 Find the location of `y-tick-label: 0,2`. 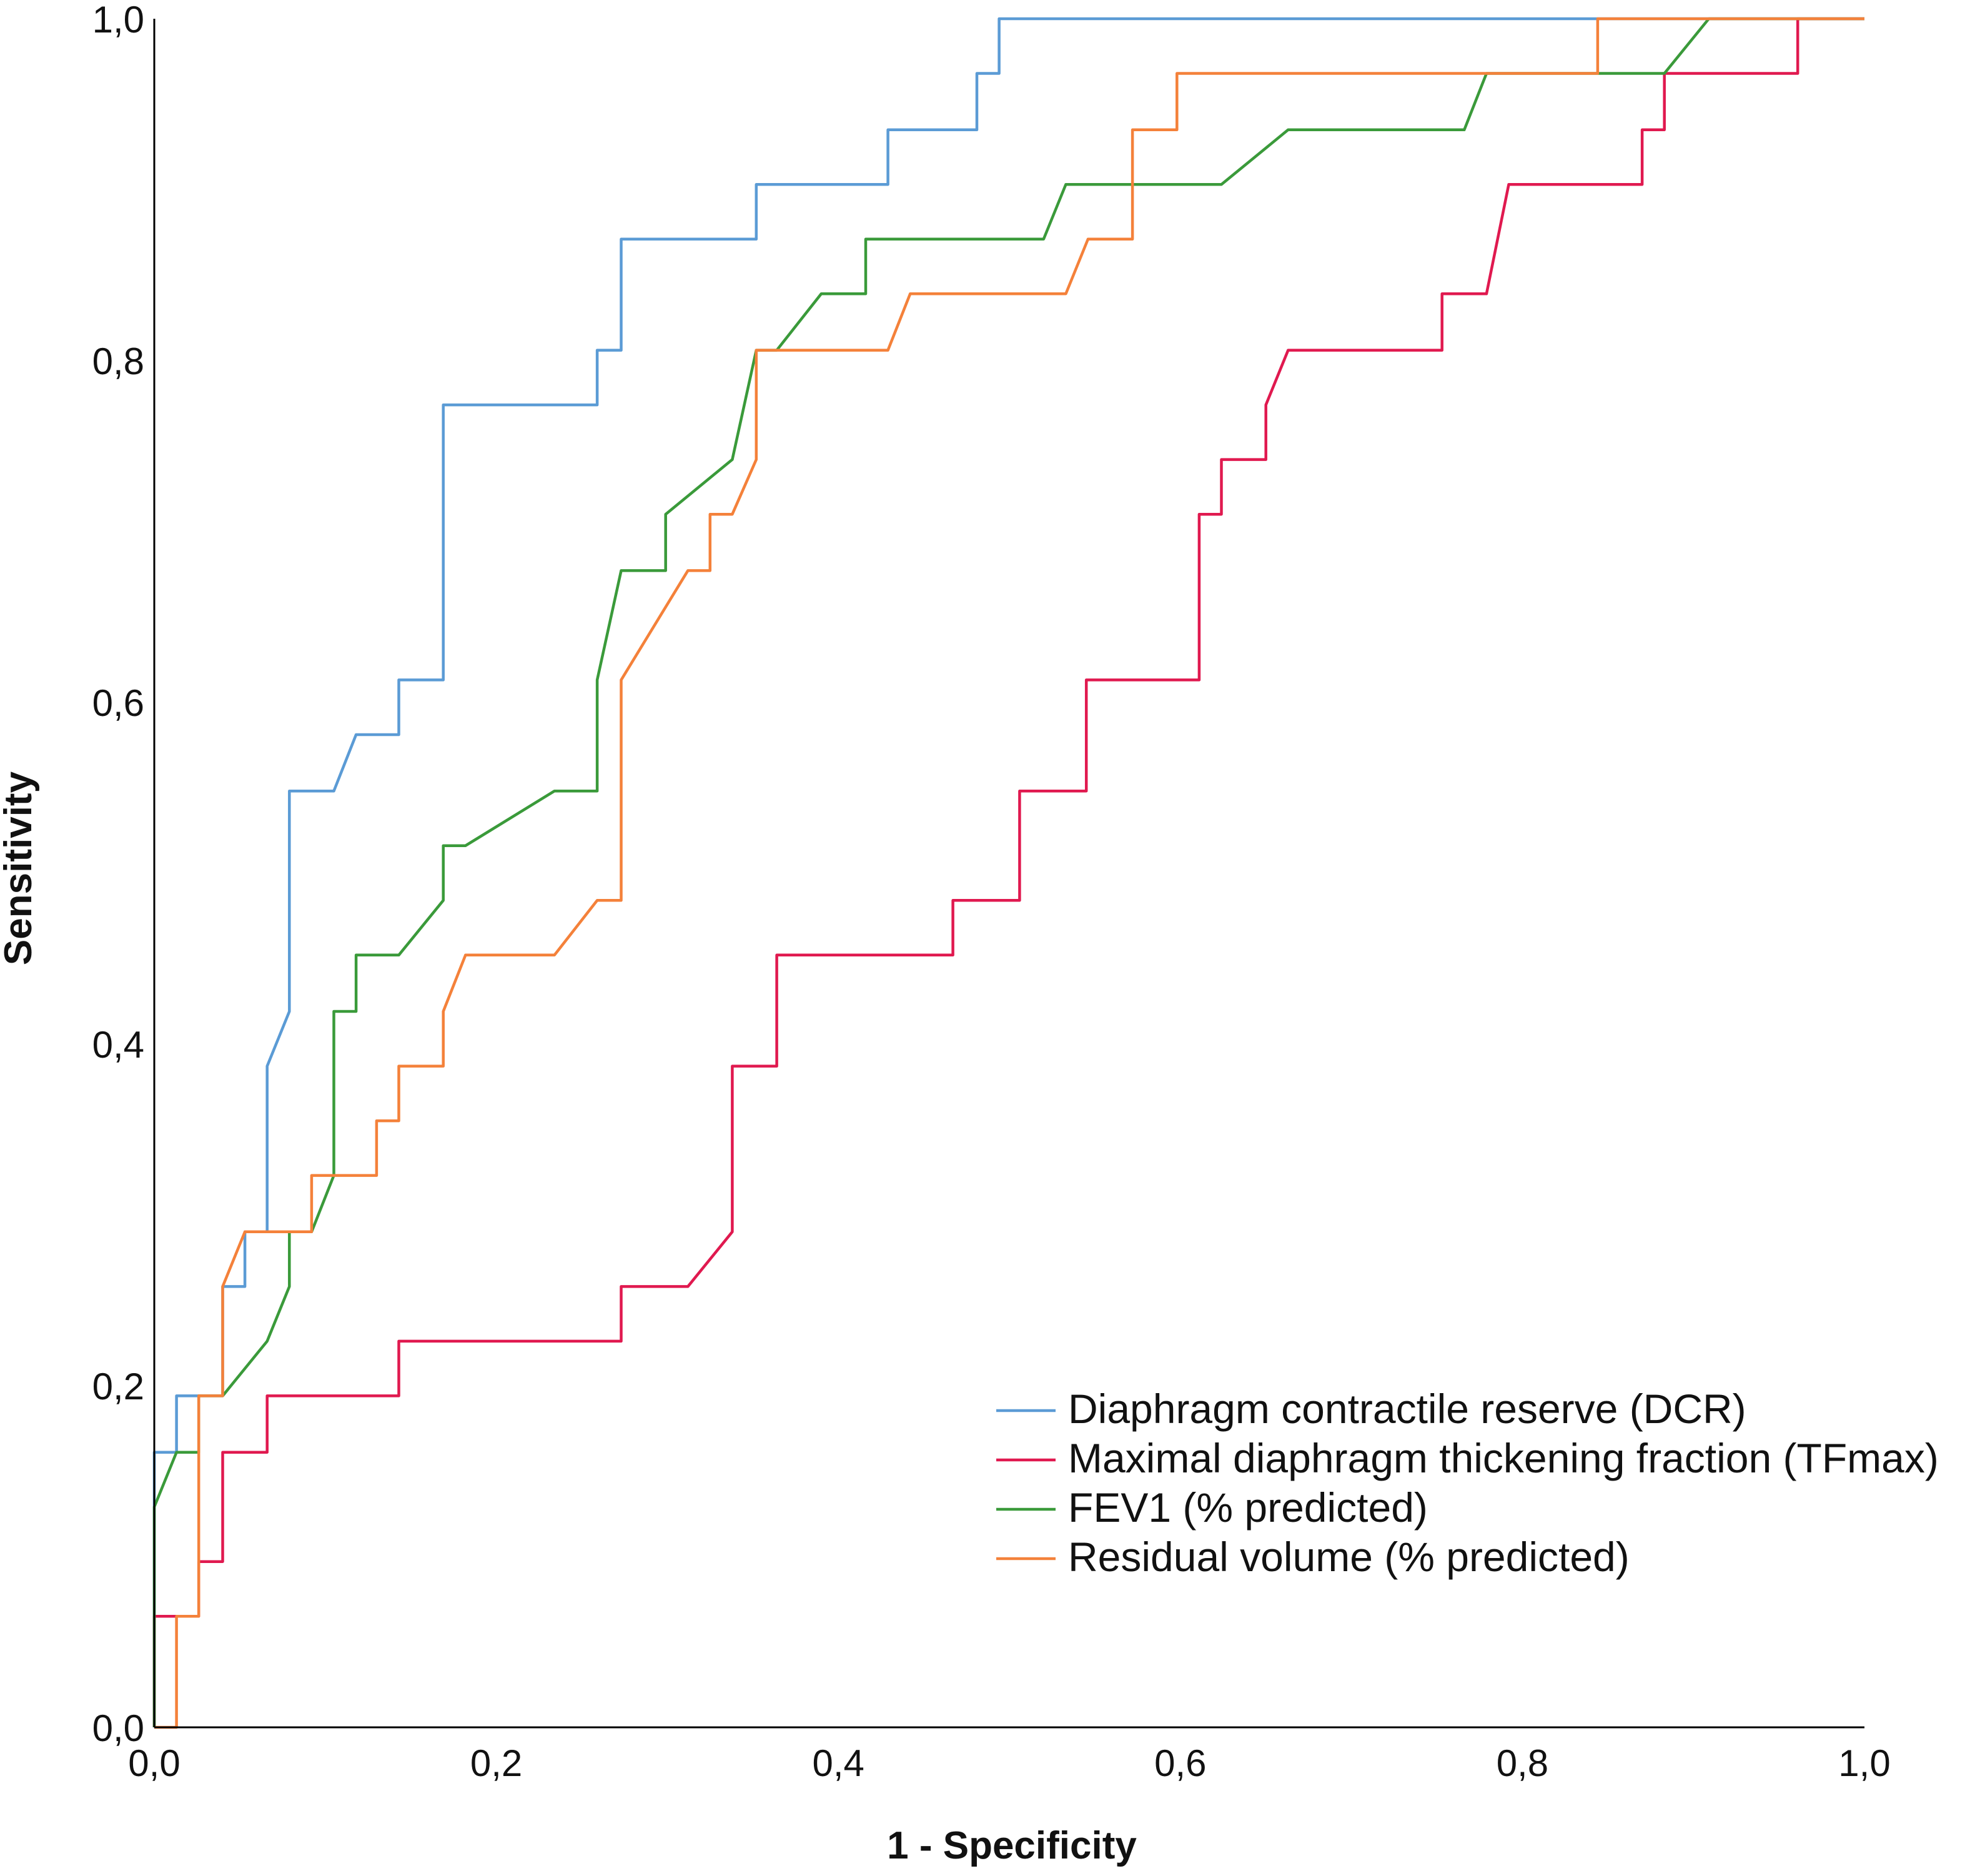

y-tick-label: 0,2 is located at coordinates (118, 1387).